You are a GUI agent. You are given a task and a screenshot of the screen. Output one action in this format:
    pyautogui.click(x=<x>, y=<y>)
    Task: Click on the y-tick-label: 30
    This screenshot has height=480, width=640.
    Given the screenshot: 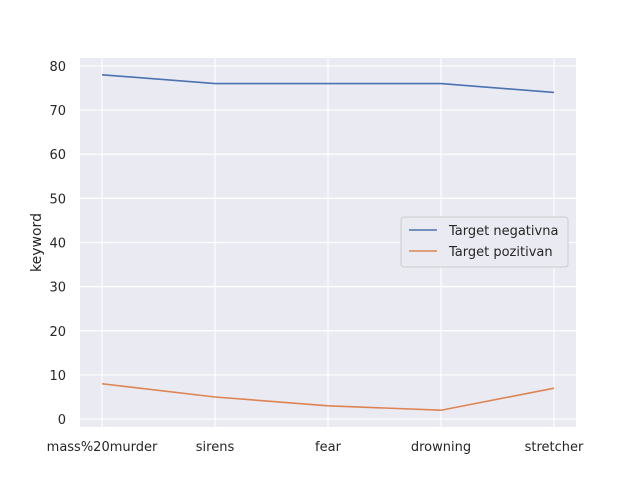 What is the action you would take?
    pyautogui.click(x=57, y=288)
    